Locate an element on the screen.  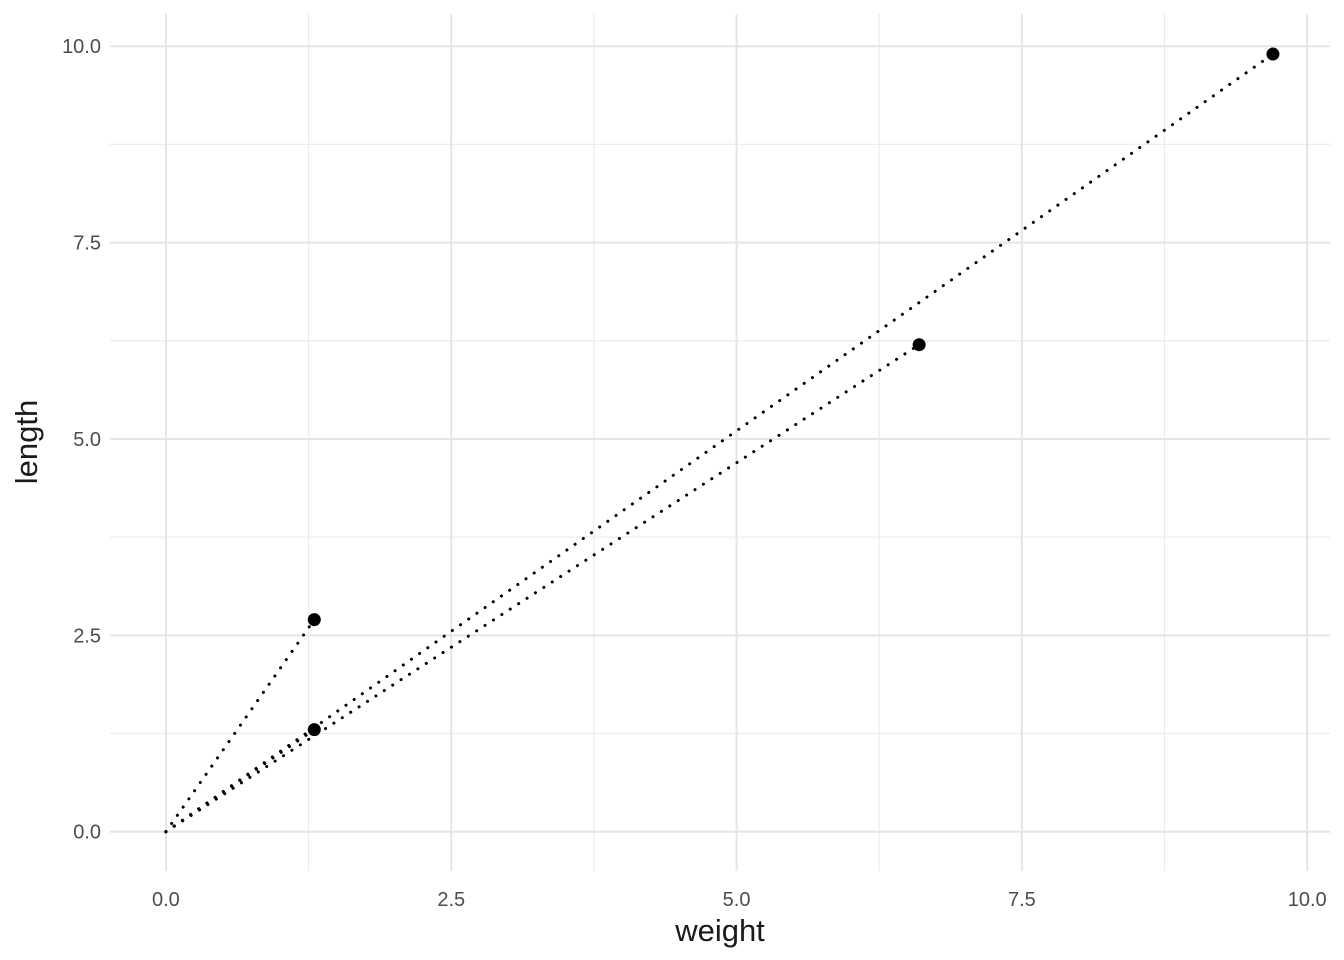
x-tick-label: 7.5 is located at coordinates (1022, 900).